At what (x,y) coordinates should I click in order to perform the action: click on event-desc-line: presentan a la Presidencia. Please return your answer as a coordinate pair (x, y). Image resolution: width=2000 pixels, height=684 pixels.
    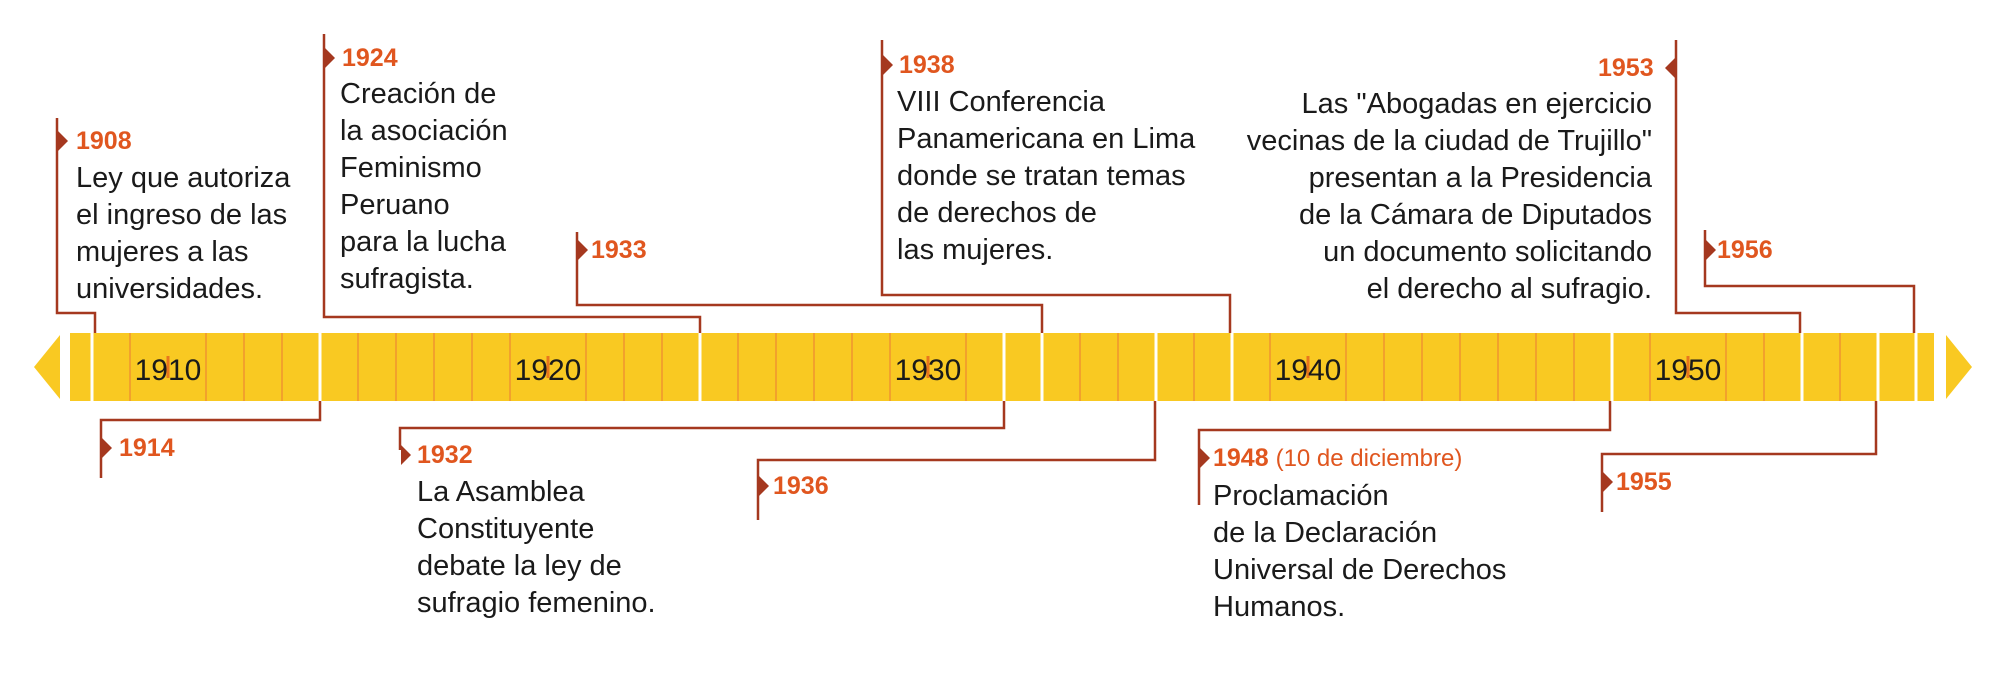
    Looking at the image, I should click on (1480, 178).